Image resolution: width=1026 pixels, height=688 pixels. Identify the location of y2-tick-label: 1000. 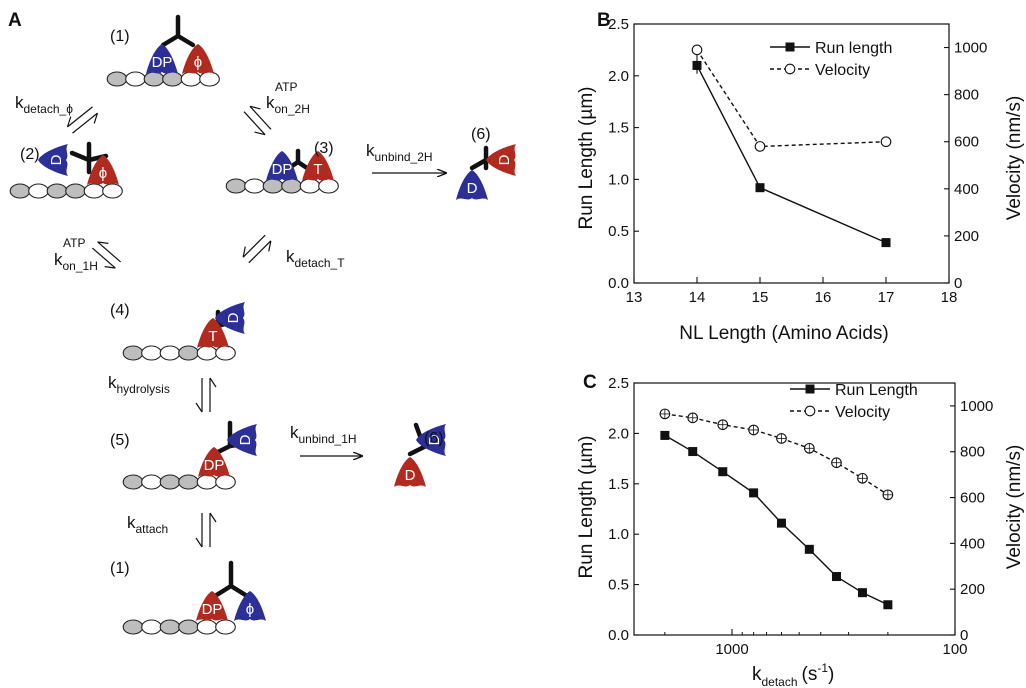
(970, 48).